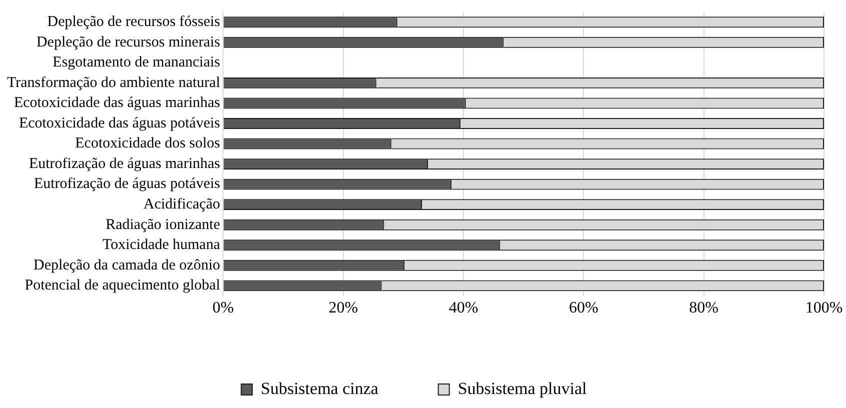 This screenshot has height=408, width=846. Describe the element at coordinates (824, 308) in the screenshot. I see `x-tick-label: 100%` at that location.